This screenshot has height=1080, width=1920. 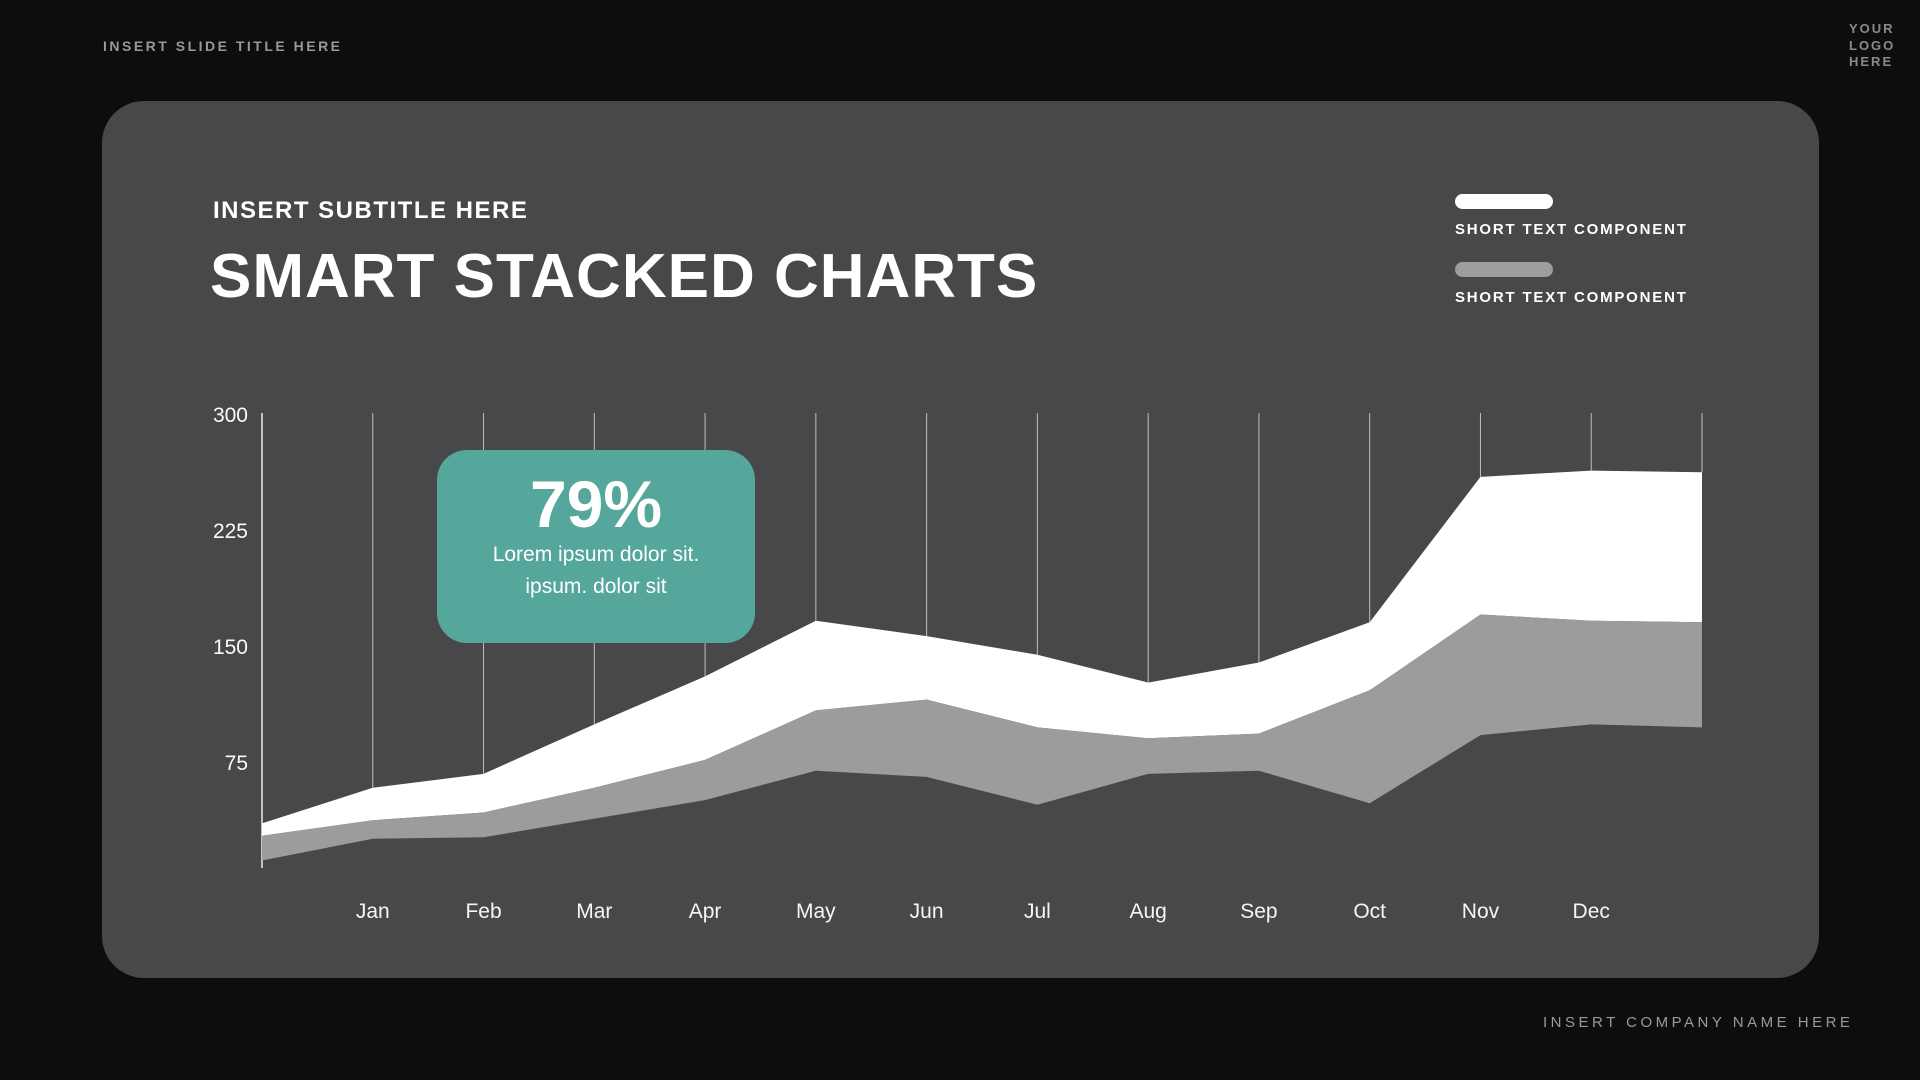 I want to click on callout-percentage: 79%, so click(x=596, y=504).